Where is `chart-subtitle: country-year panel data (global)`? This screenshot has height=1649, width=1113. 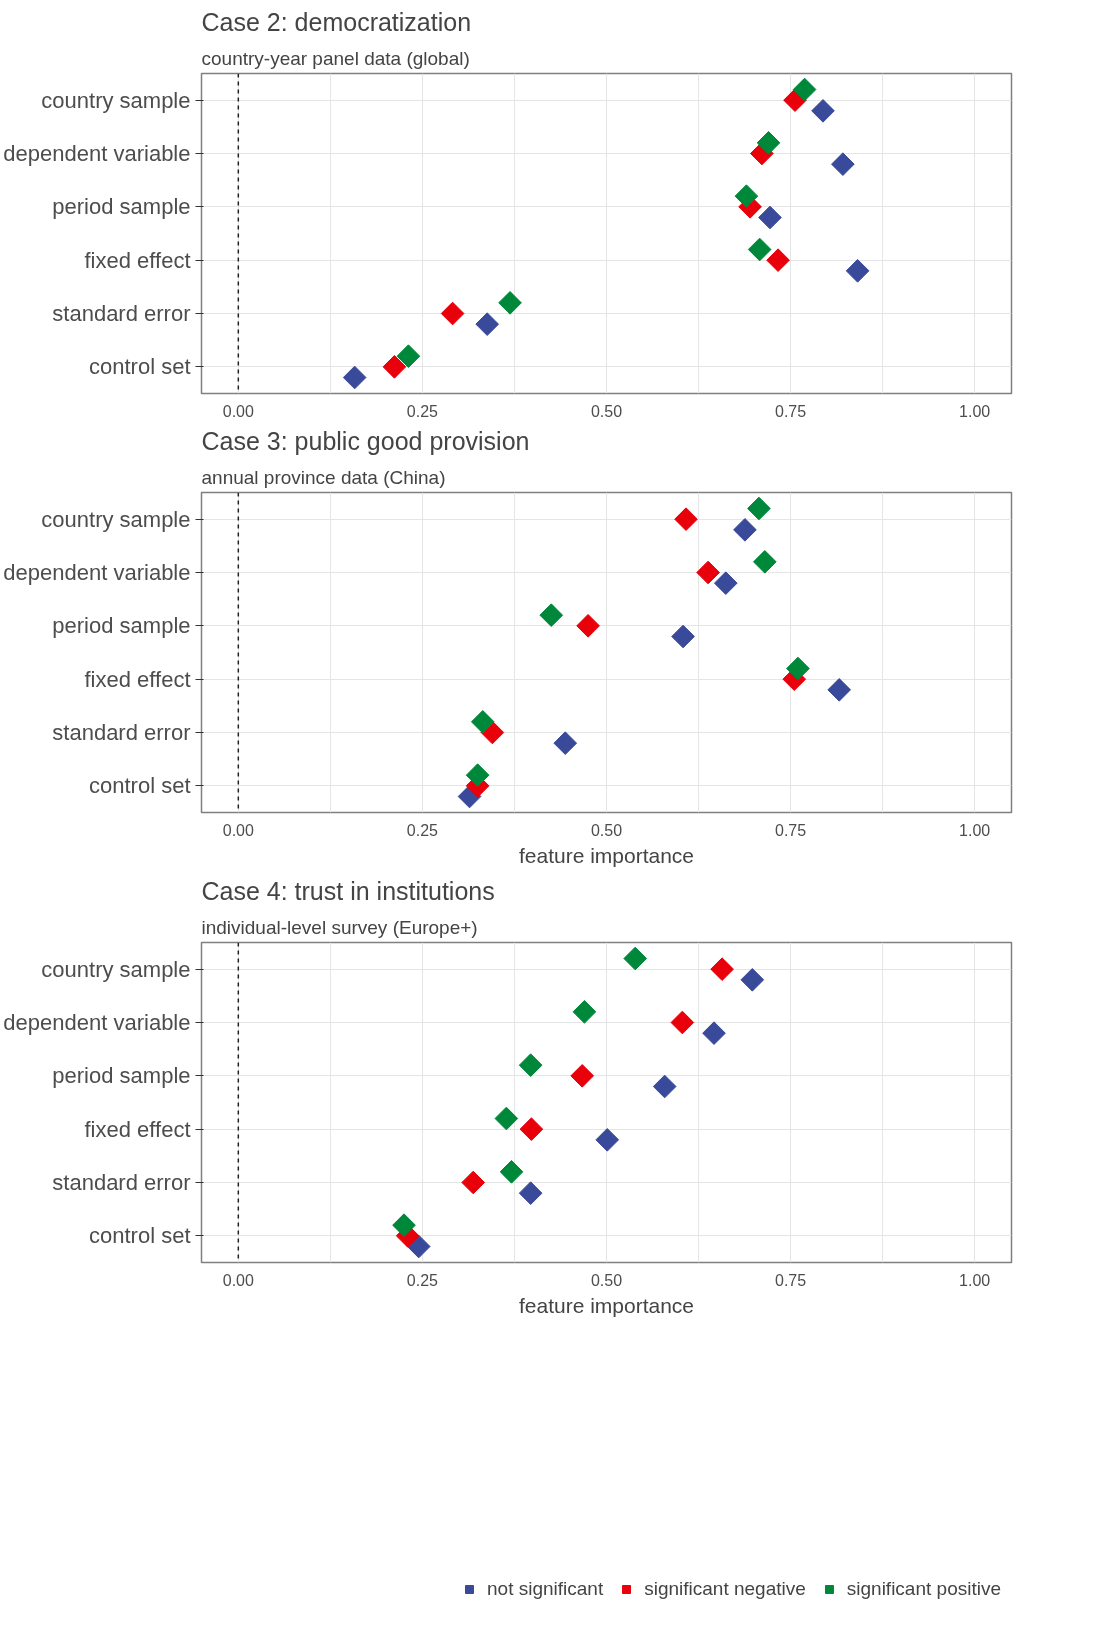 chart-subtitle: country-year panel data (global) is located at coordinates (335, 58).